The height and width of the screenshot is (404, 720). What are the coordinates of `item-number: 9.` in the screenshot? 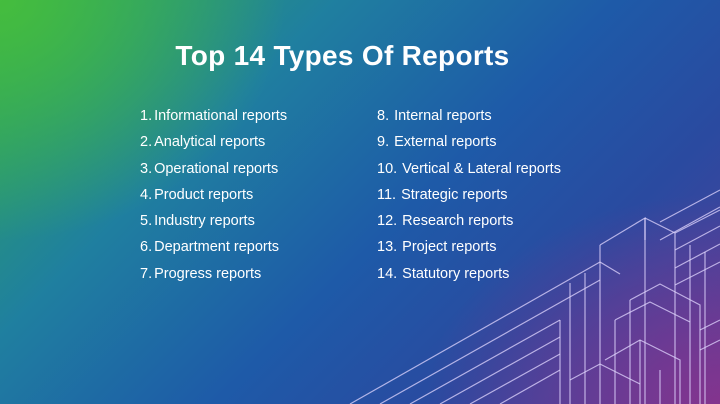 It's located at (383, 142).